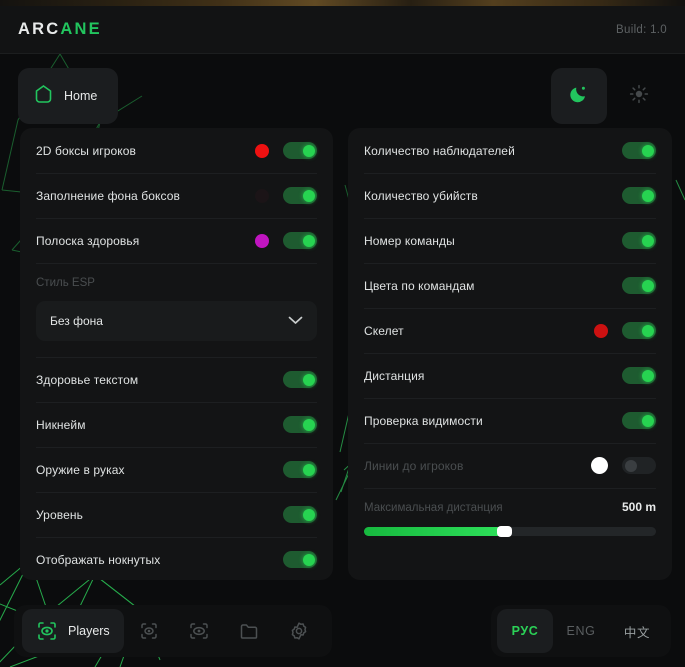  Describe the element at coordinates (505, 531) in the screenshot. I see `slider-thumb` at that location.